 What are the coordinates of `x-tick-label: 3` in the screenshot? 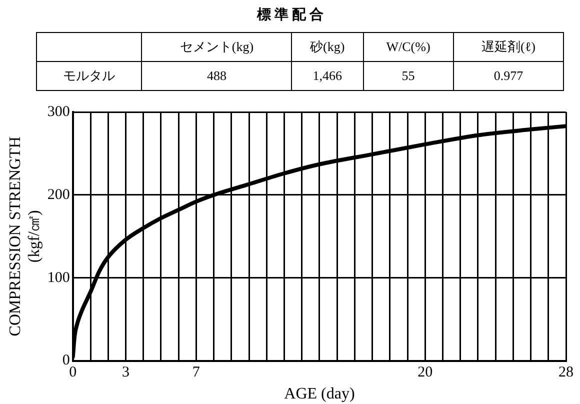 It's located at (126, 372).